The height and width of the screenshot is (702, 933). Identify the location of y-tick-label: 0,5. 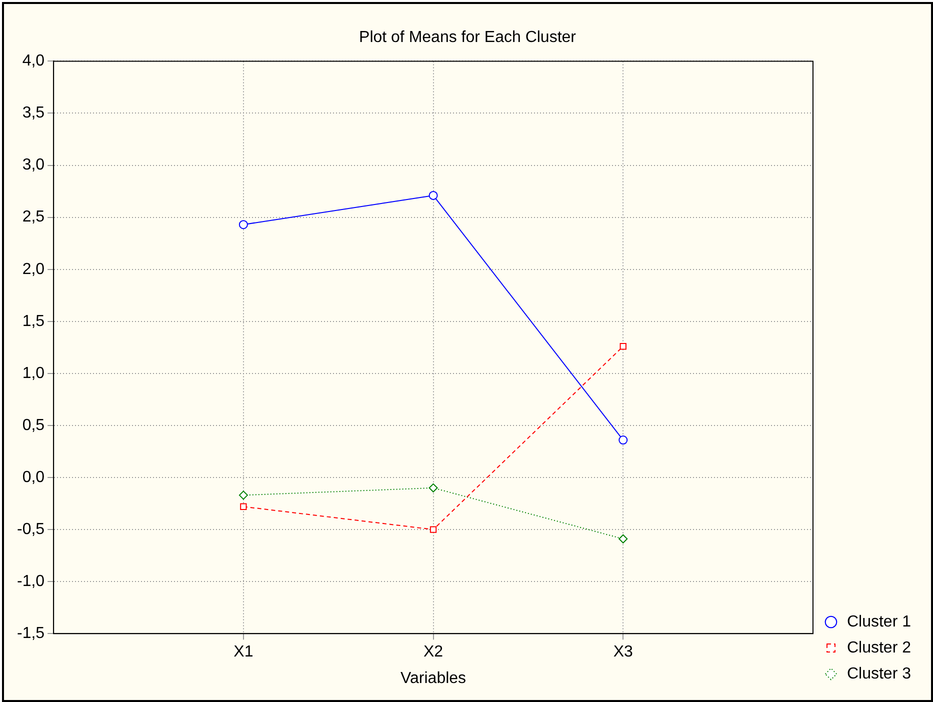
(33, 425).